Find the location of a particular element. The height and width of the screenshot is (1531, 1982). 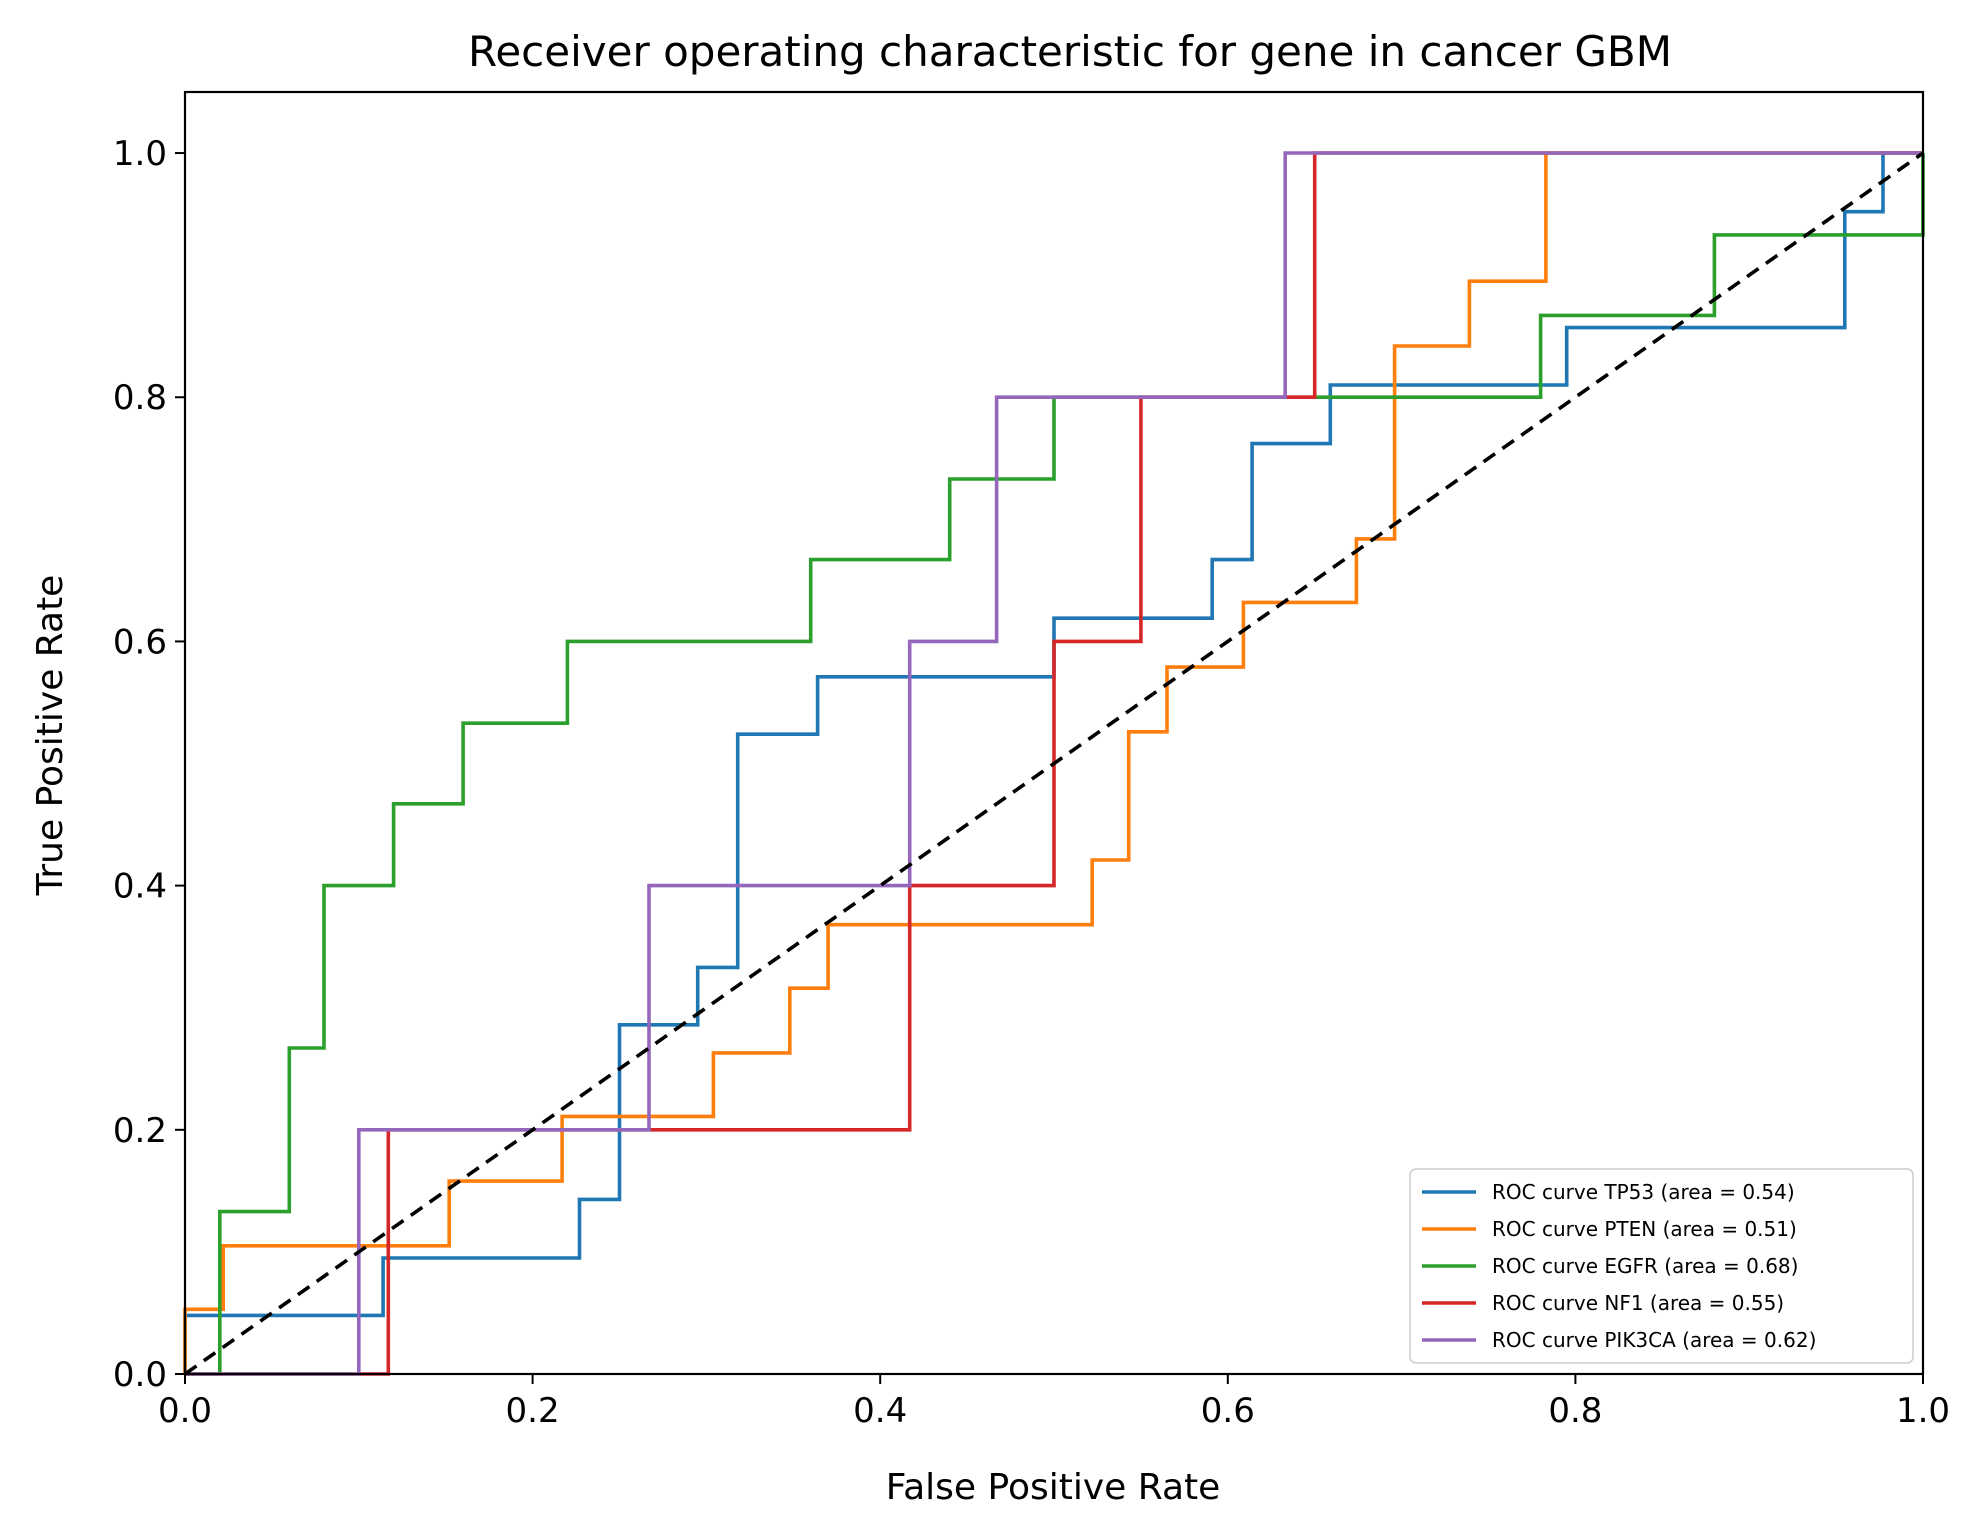

x-axis-label: False Positive Rate is located at coordinates (1053, 1487).